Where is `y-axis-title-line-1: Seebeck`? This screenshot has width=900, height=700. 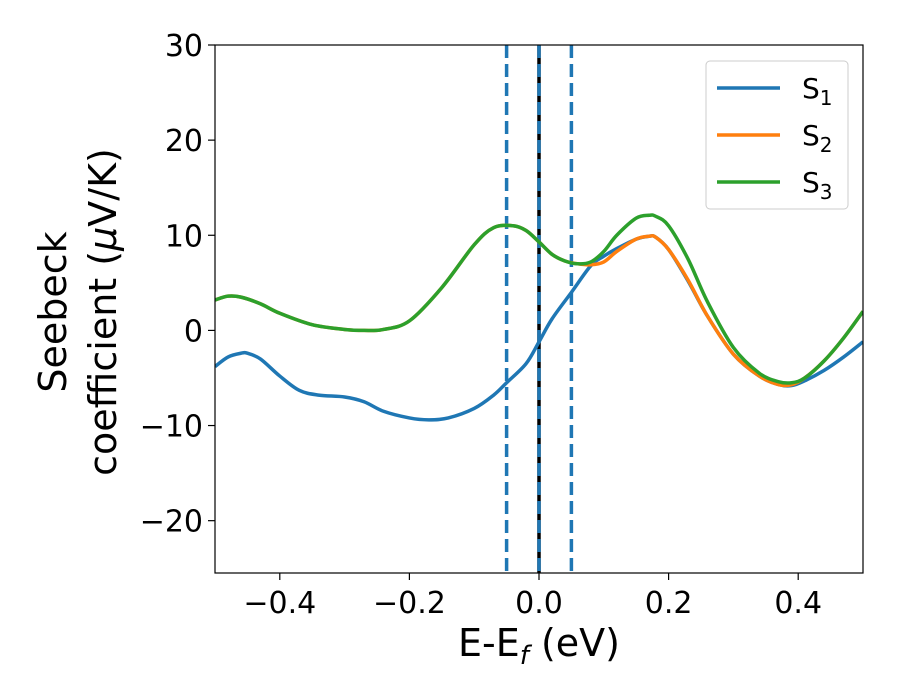
y-axis-title-line-1: Seebeck is located at coordinates (53, 311).